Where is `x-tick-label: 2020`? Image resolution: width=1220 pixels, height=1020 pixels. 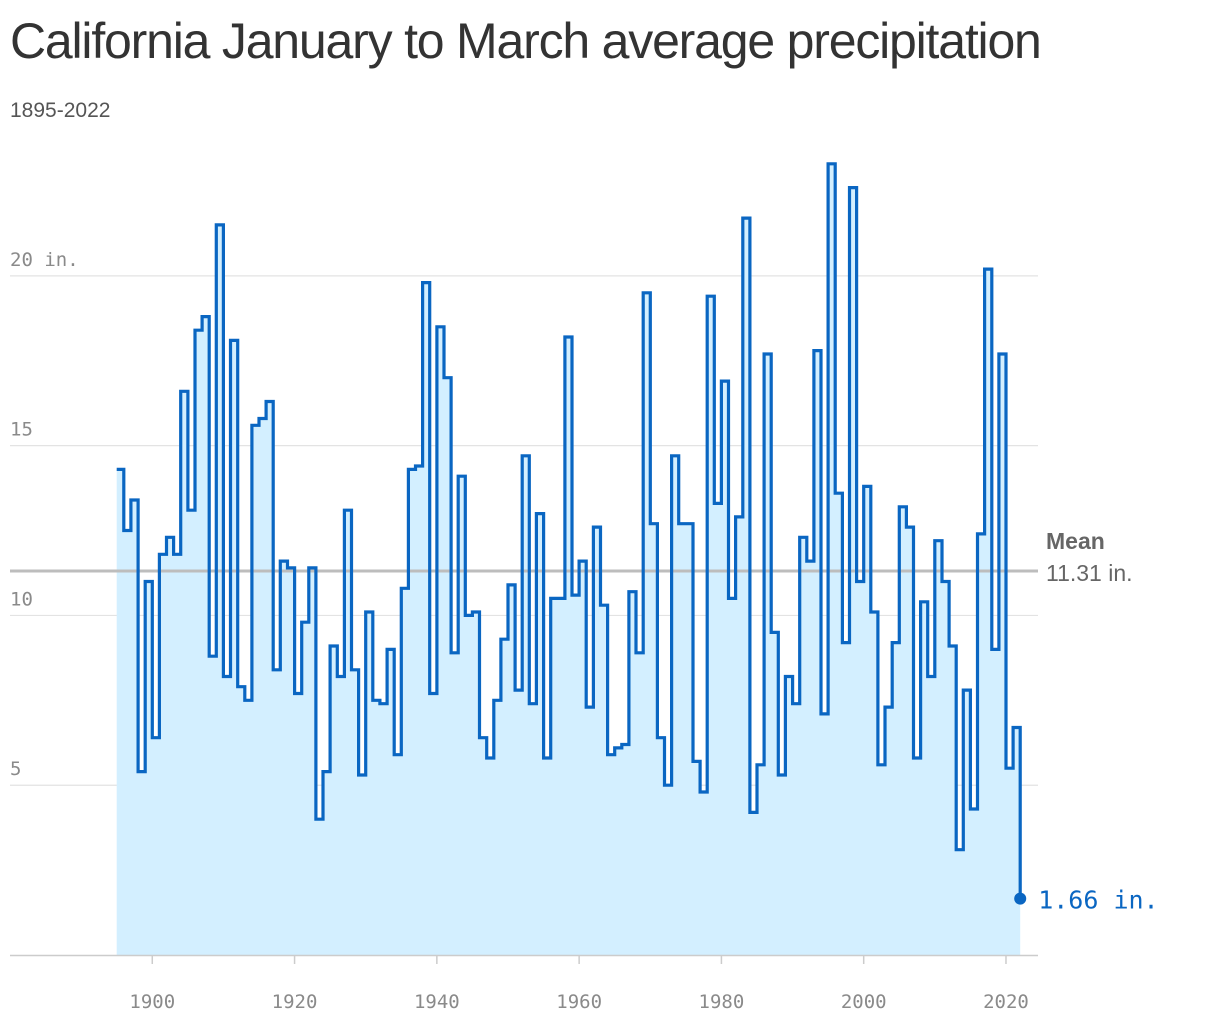 x-tick-label: 2020 is located at coordinates (1006, 1002).